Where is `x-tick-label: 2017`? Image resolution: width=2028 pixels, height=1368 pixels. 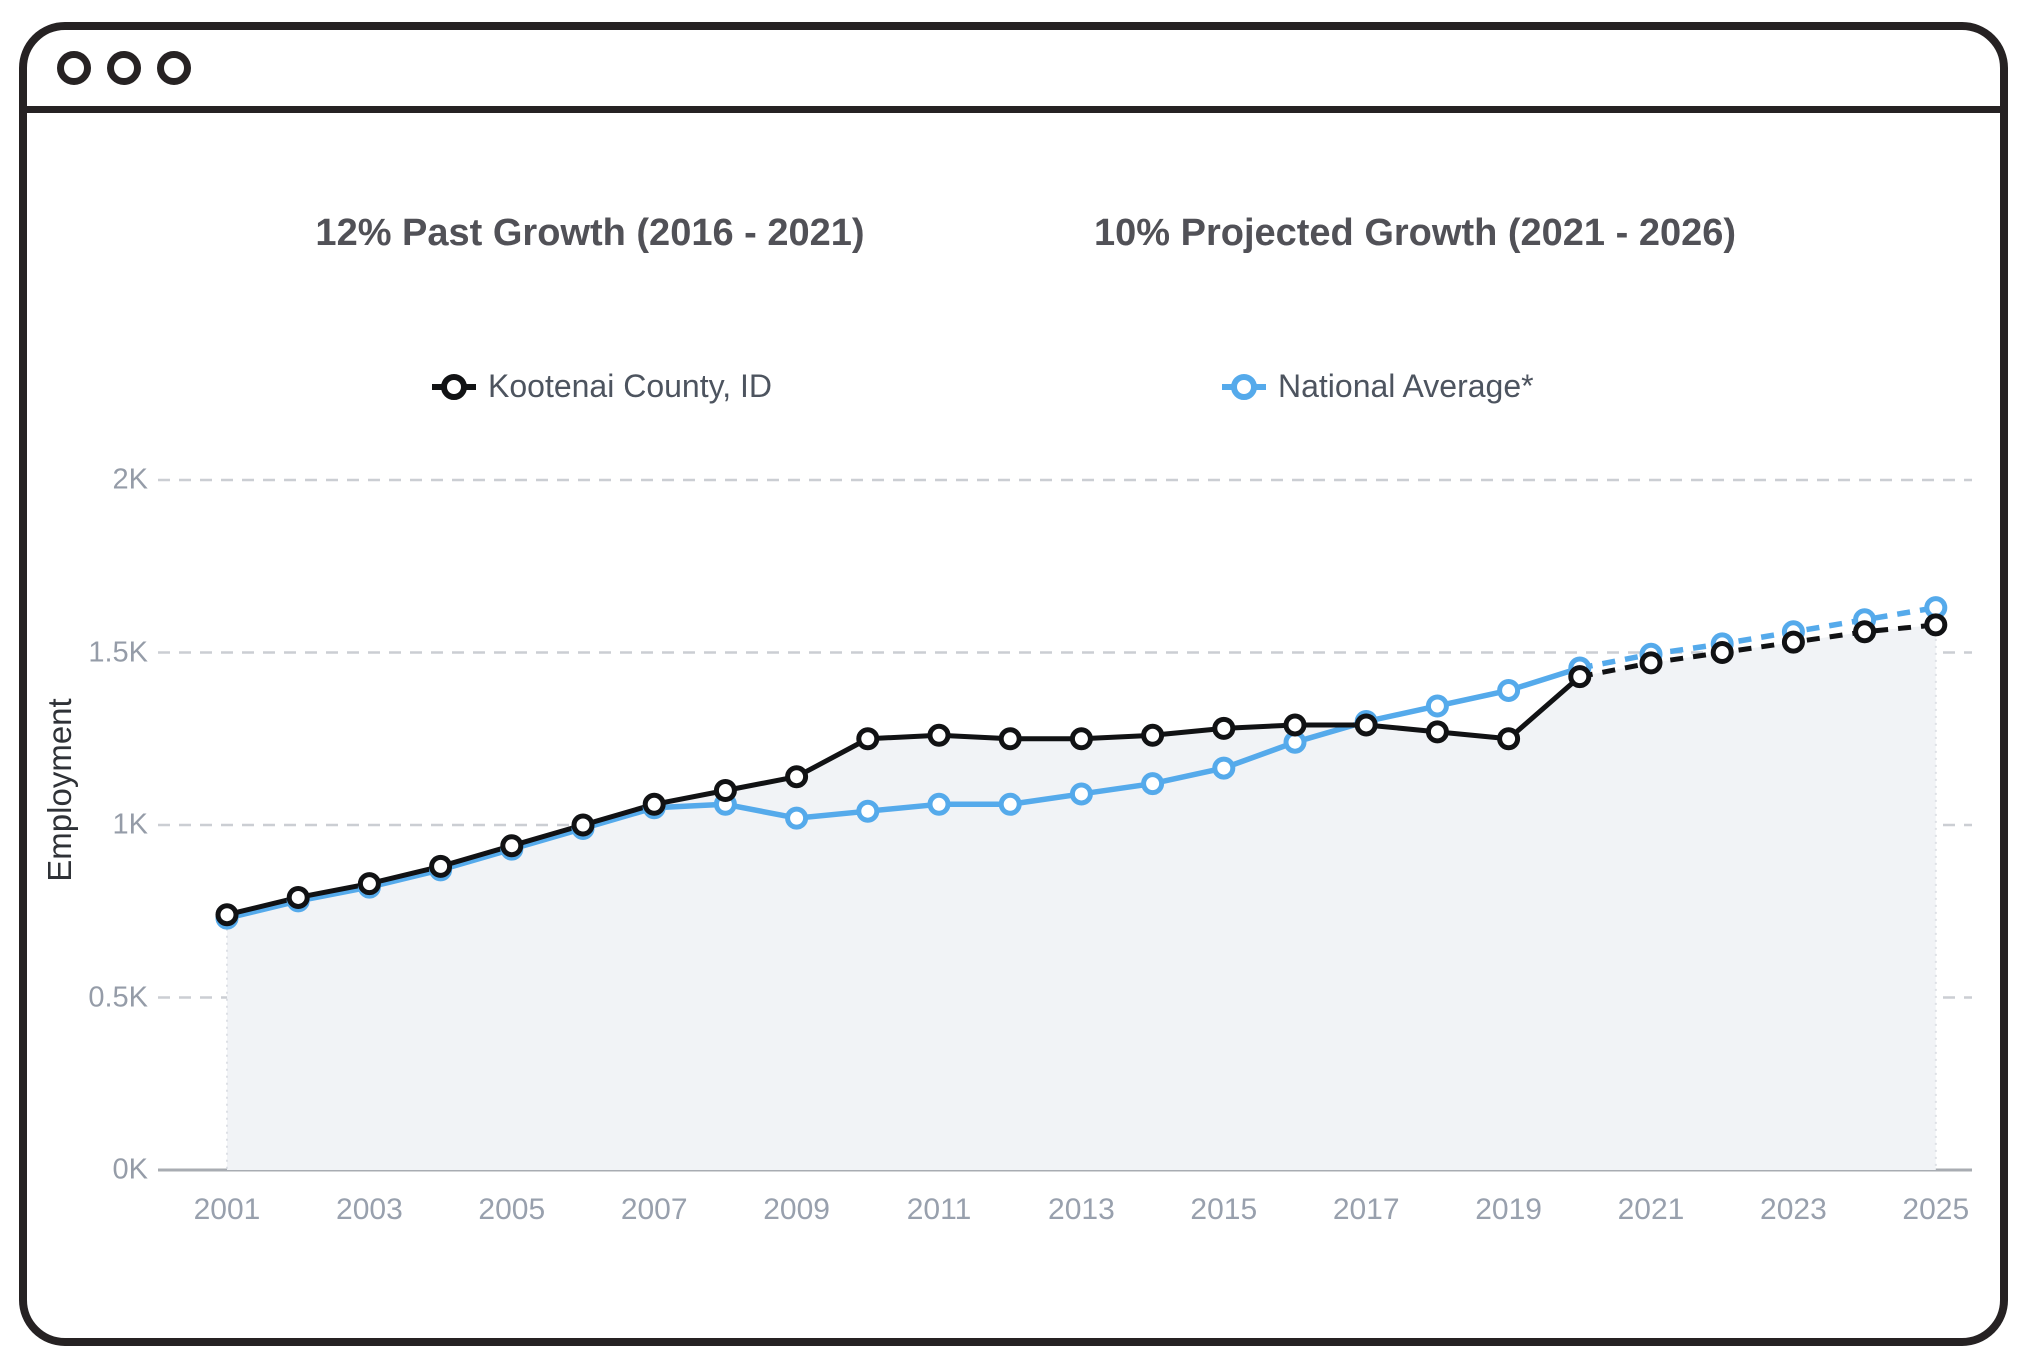
x-tick-label: 2017 is located at coordinates (1366, 1209).